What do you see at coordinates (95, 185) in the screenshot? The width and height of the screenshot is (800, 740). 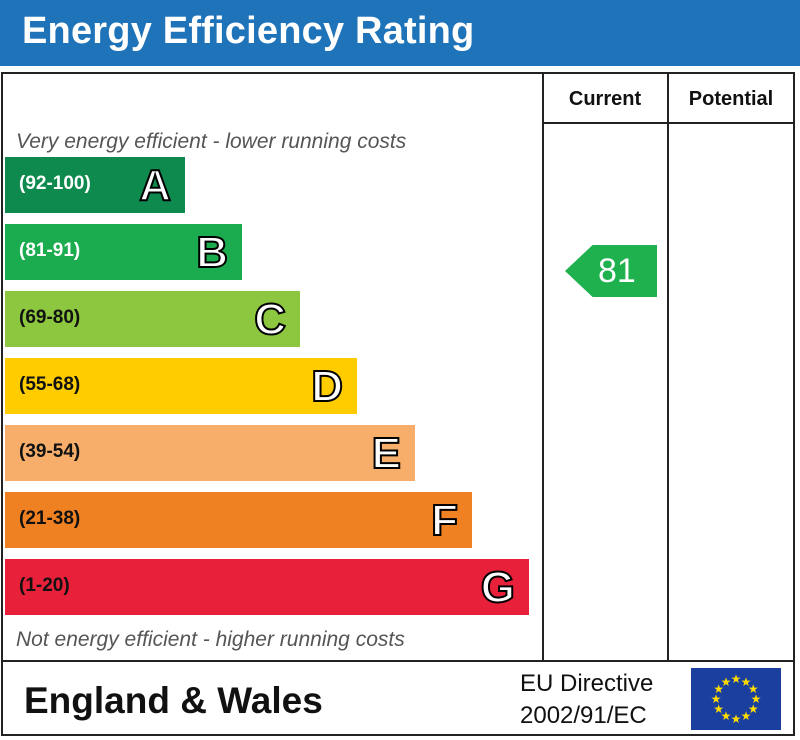 I see `band-a: (92-100) A` at bounding box center [95, 185].